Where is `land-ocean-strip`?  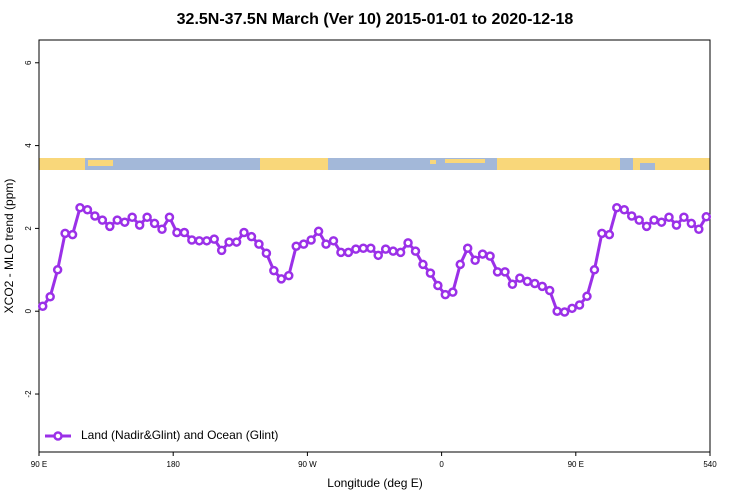
land-ocean-strip is located at coordinates (374, 164).